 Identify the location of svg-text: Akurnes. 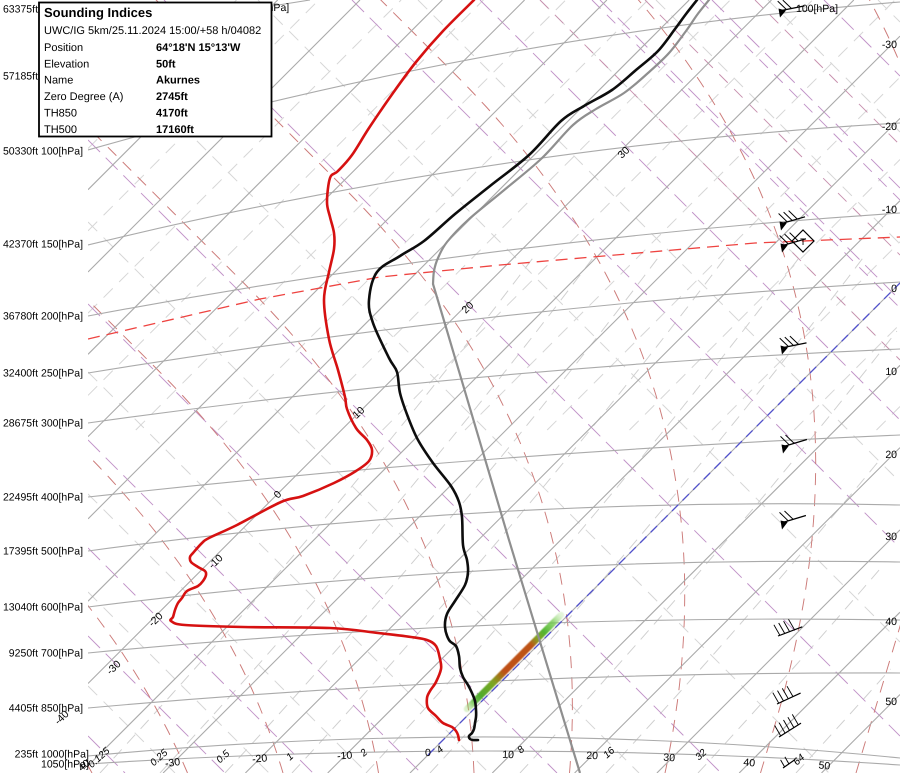
(178, 81).